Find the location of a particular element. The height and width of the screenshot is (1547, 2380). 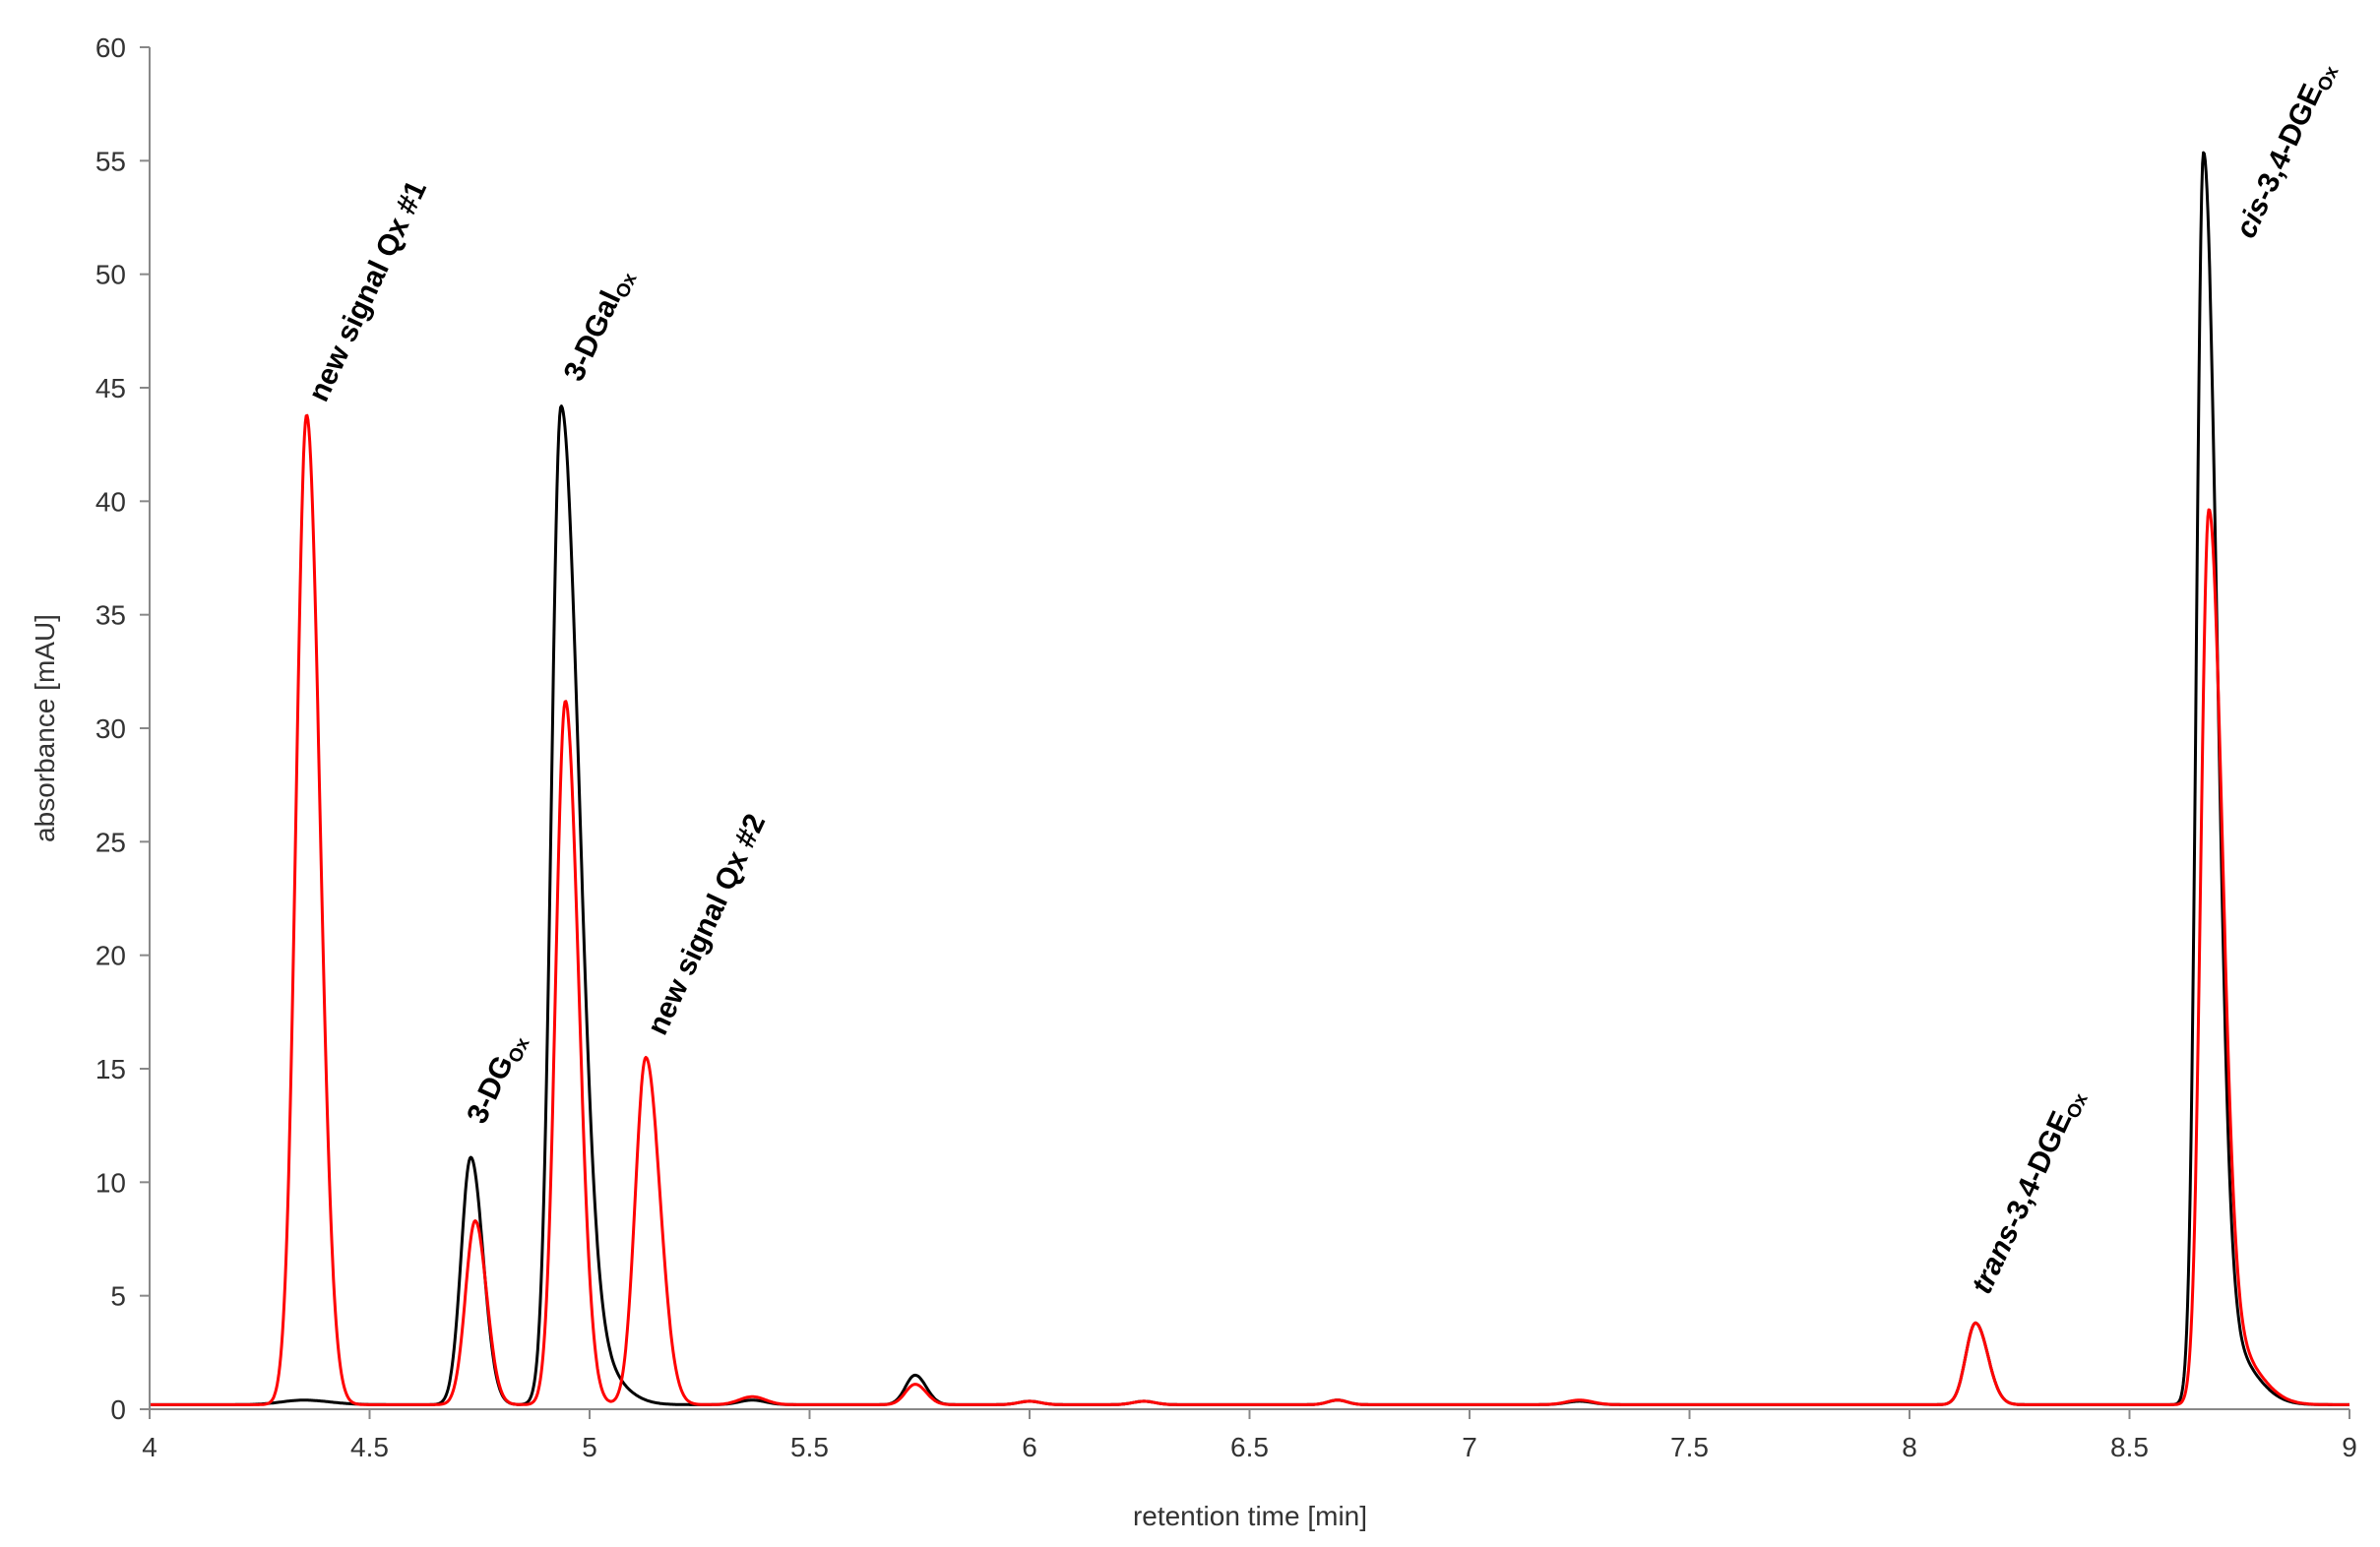

peak-label-main: new signal Qx #2 is located at coordinates (706, 924).